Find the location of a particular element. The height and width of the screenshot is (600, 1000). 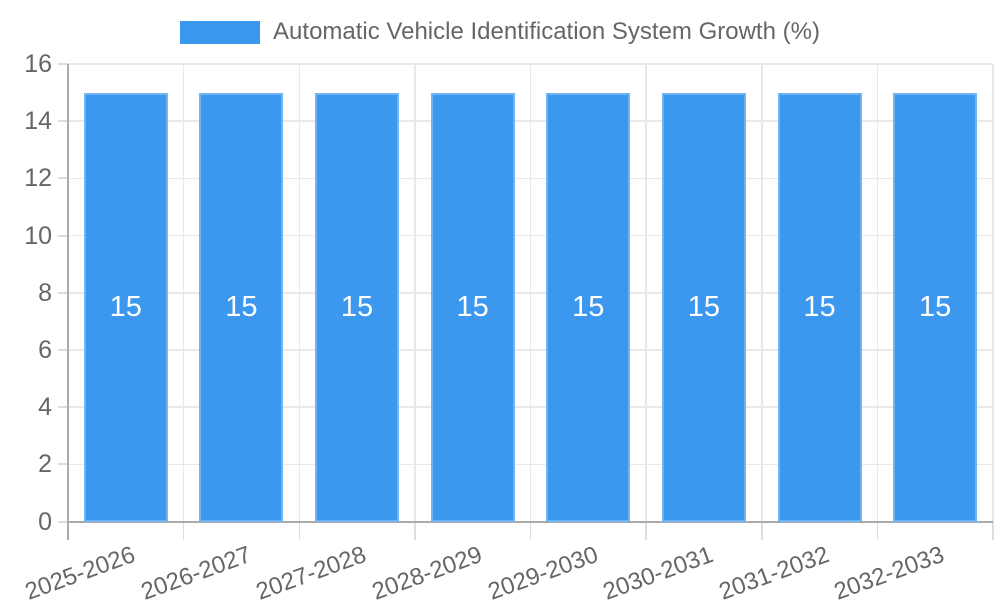

y-axis-tick-label: 16 is located at coordinates (38, 64).